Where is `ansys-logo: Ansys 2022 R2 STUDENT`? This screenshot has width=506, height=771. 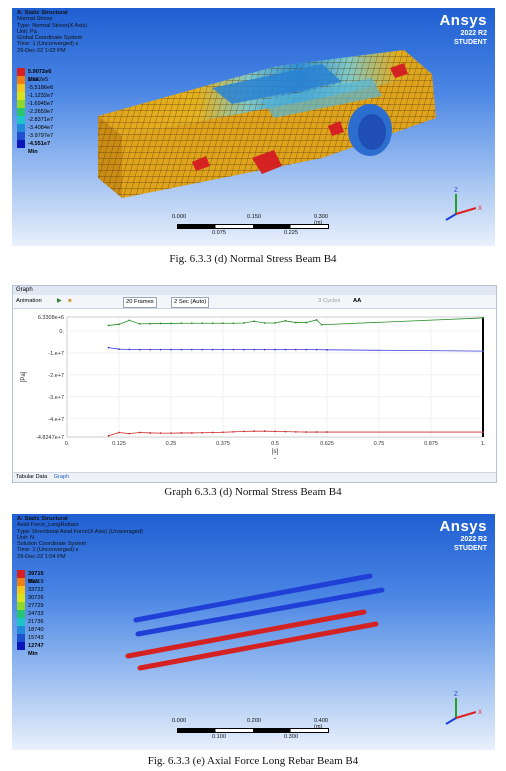
ansys-logo: Ansys 2022 R2 STUDENT is located at coordinates (463, 29).